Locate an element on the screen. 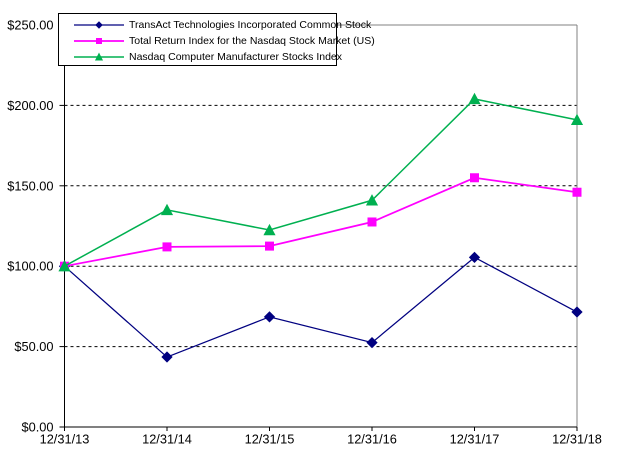 The width and height of the screenshot is (617, 476). y-axis-label: $200.00 is located at coordinates (30, 105).